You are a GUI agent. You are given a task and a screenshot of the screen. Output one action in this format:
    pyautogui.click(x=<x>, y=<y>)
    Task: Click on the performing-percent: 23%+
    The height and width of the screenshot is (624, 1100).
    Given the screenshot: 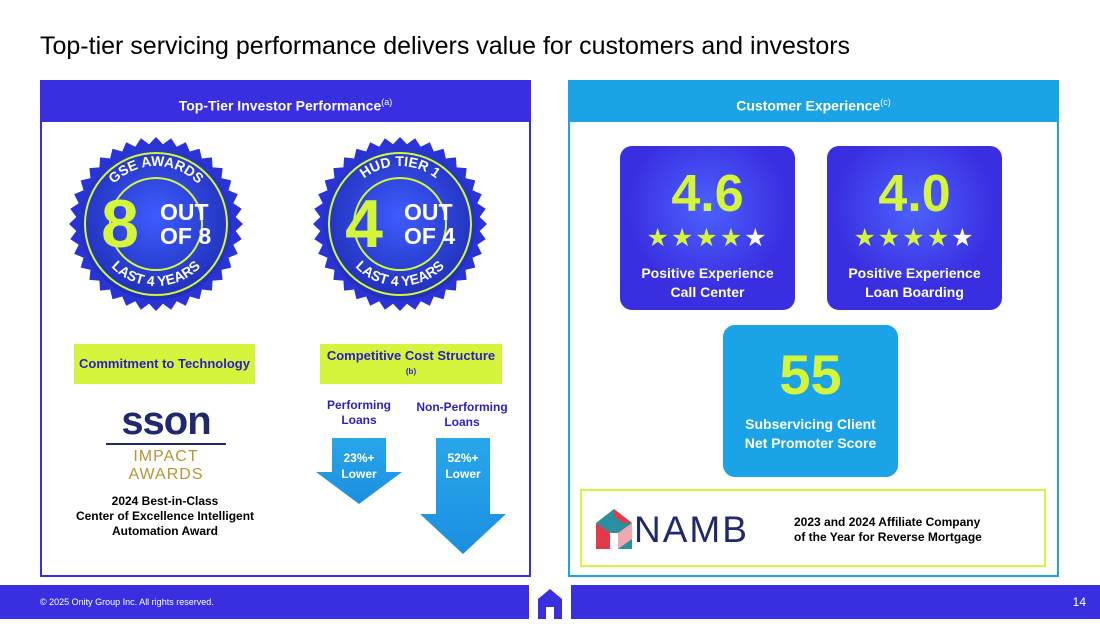 What is the action you would take?
    pyautogui.click(x=359, y=458)
    